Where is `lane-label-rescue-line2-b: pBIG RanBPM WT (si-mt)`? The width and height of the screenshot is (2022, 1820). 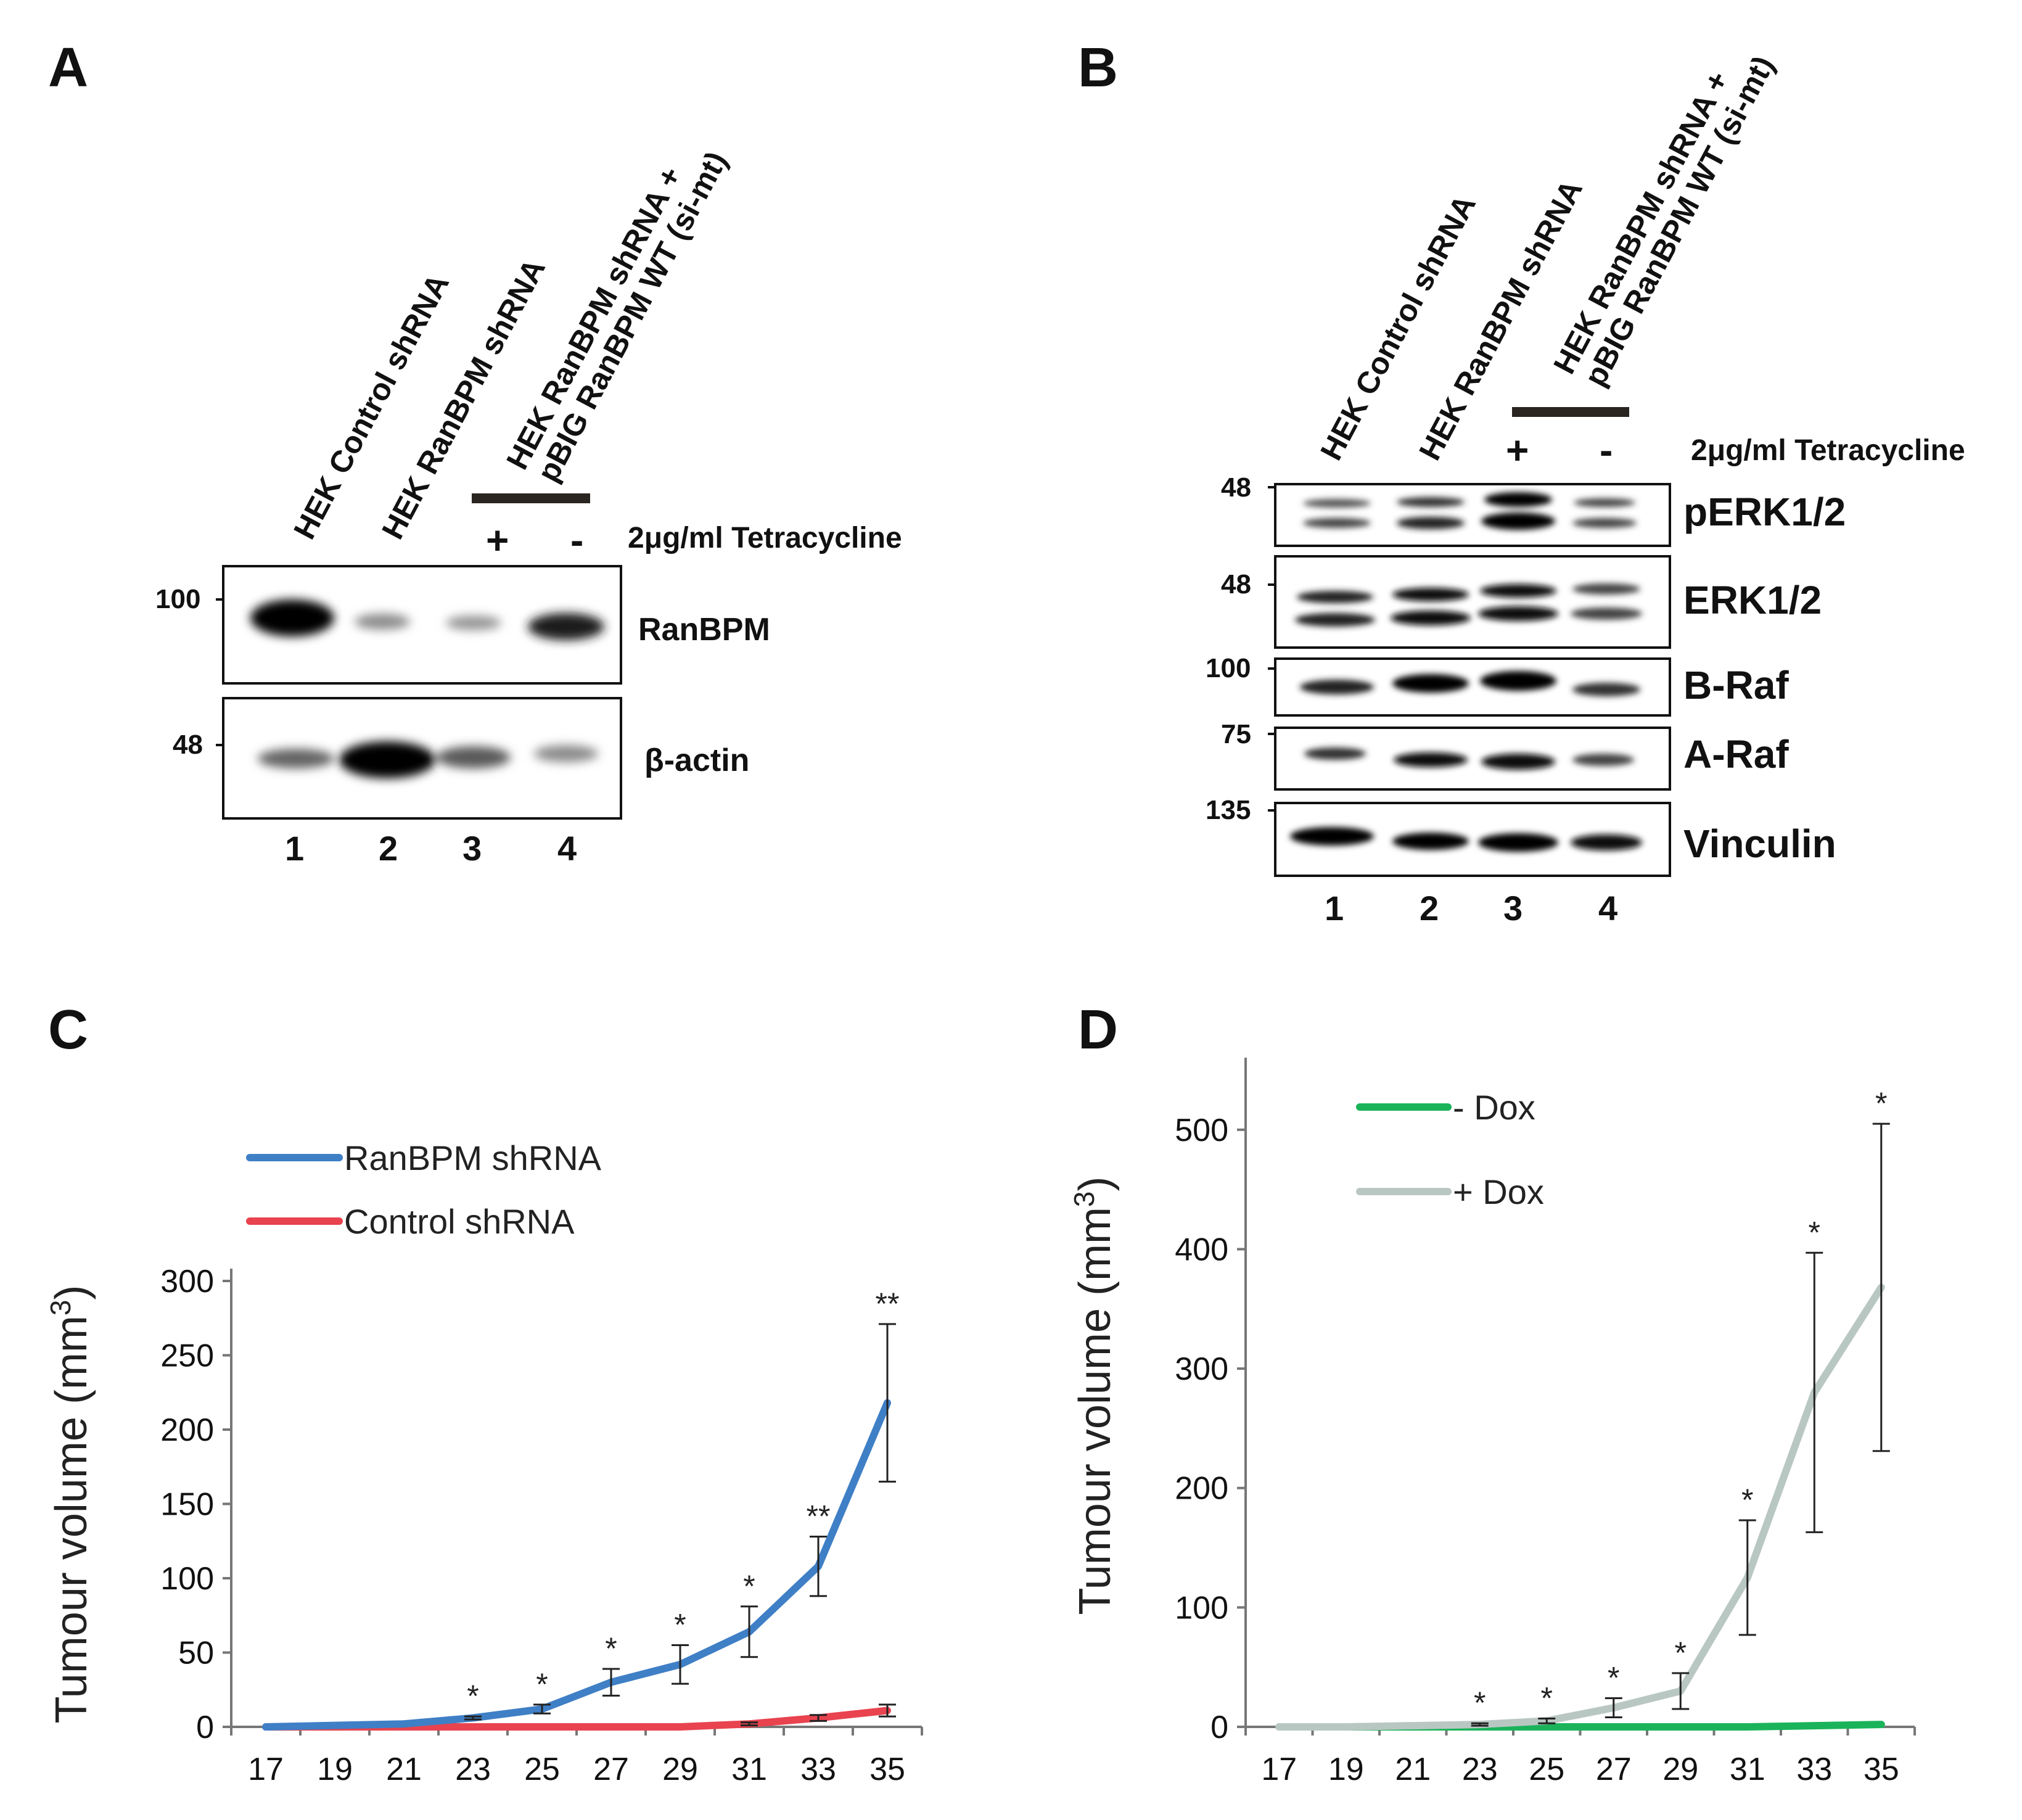 lane-label-rescue-line2-b: pBIG RanBPM WT (si-mt) is located at coordinates (1679, 222).